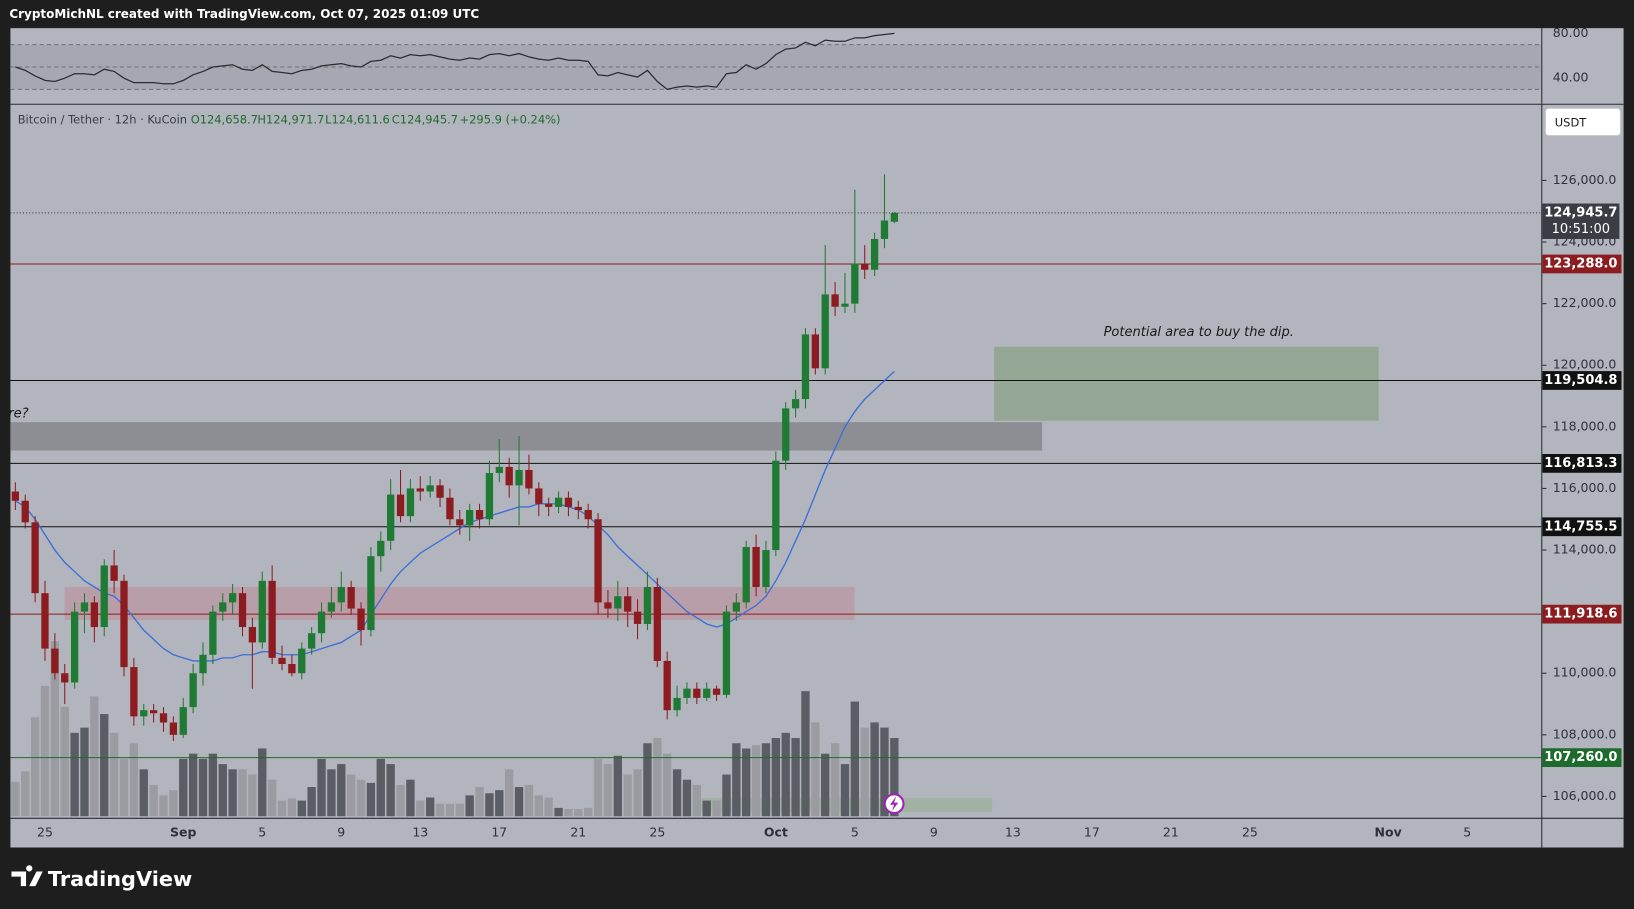 This screenshot has width=1634, height=909. Describe the element at coordinates (1585, 549) in the screenshot. I see `y-tick-label: 114,000.0` at that location.